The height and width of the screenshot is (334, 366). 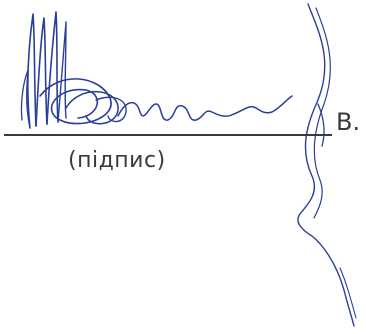 I want to click on signature-line, so click(x=168, y=135).